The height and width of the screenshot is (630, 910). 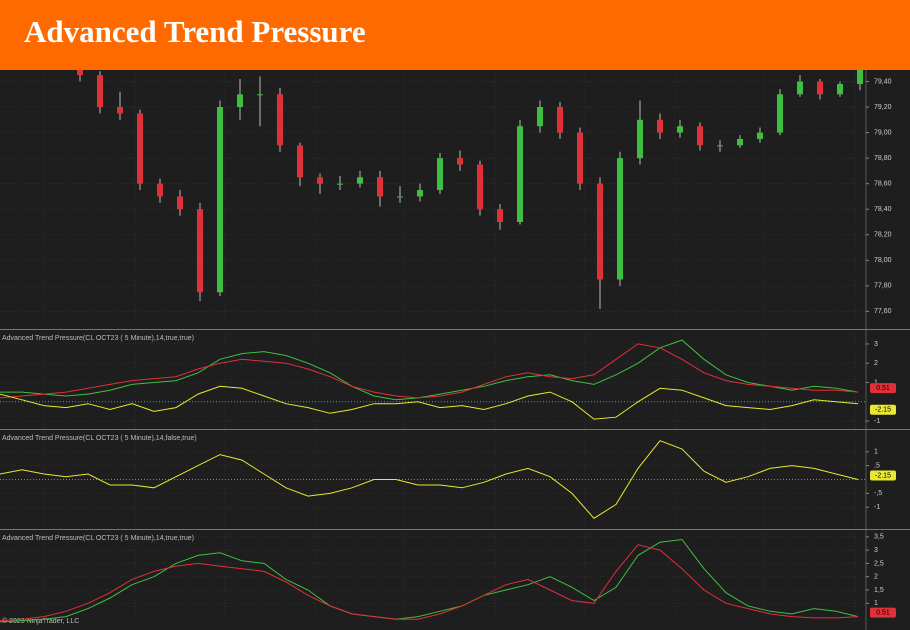 I want to click on y-tick-label: 77,60, so click(x=883, y=311).